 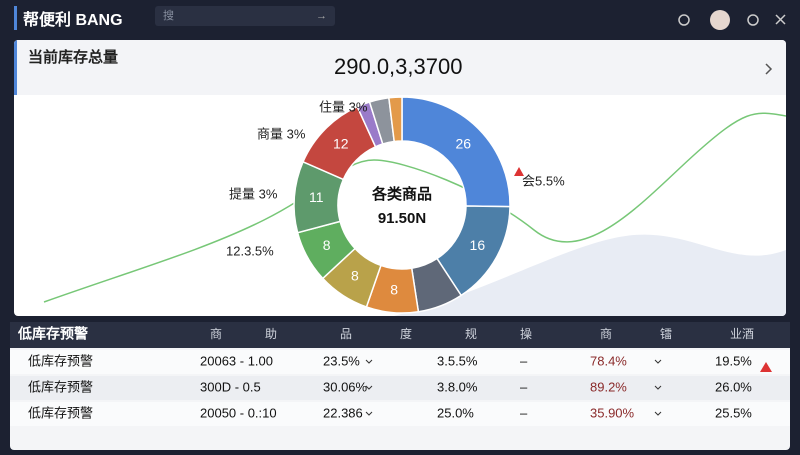 What do you see at coordinates (321, 16) in the screenshot?
I see `search-arrow: →` at bounding box center [321, 16].